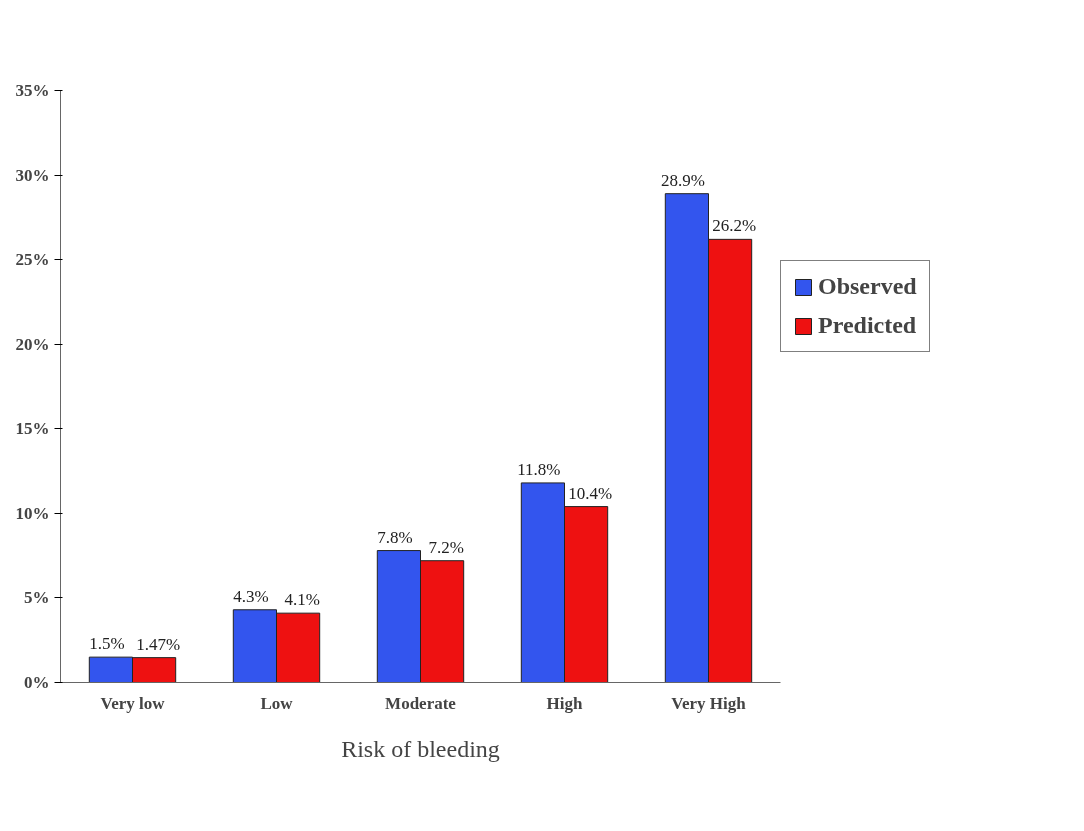  Describe the element at coordinates (867, 325) in the screenshot. I see `legend-label: Predicted` at that location.